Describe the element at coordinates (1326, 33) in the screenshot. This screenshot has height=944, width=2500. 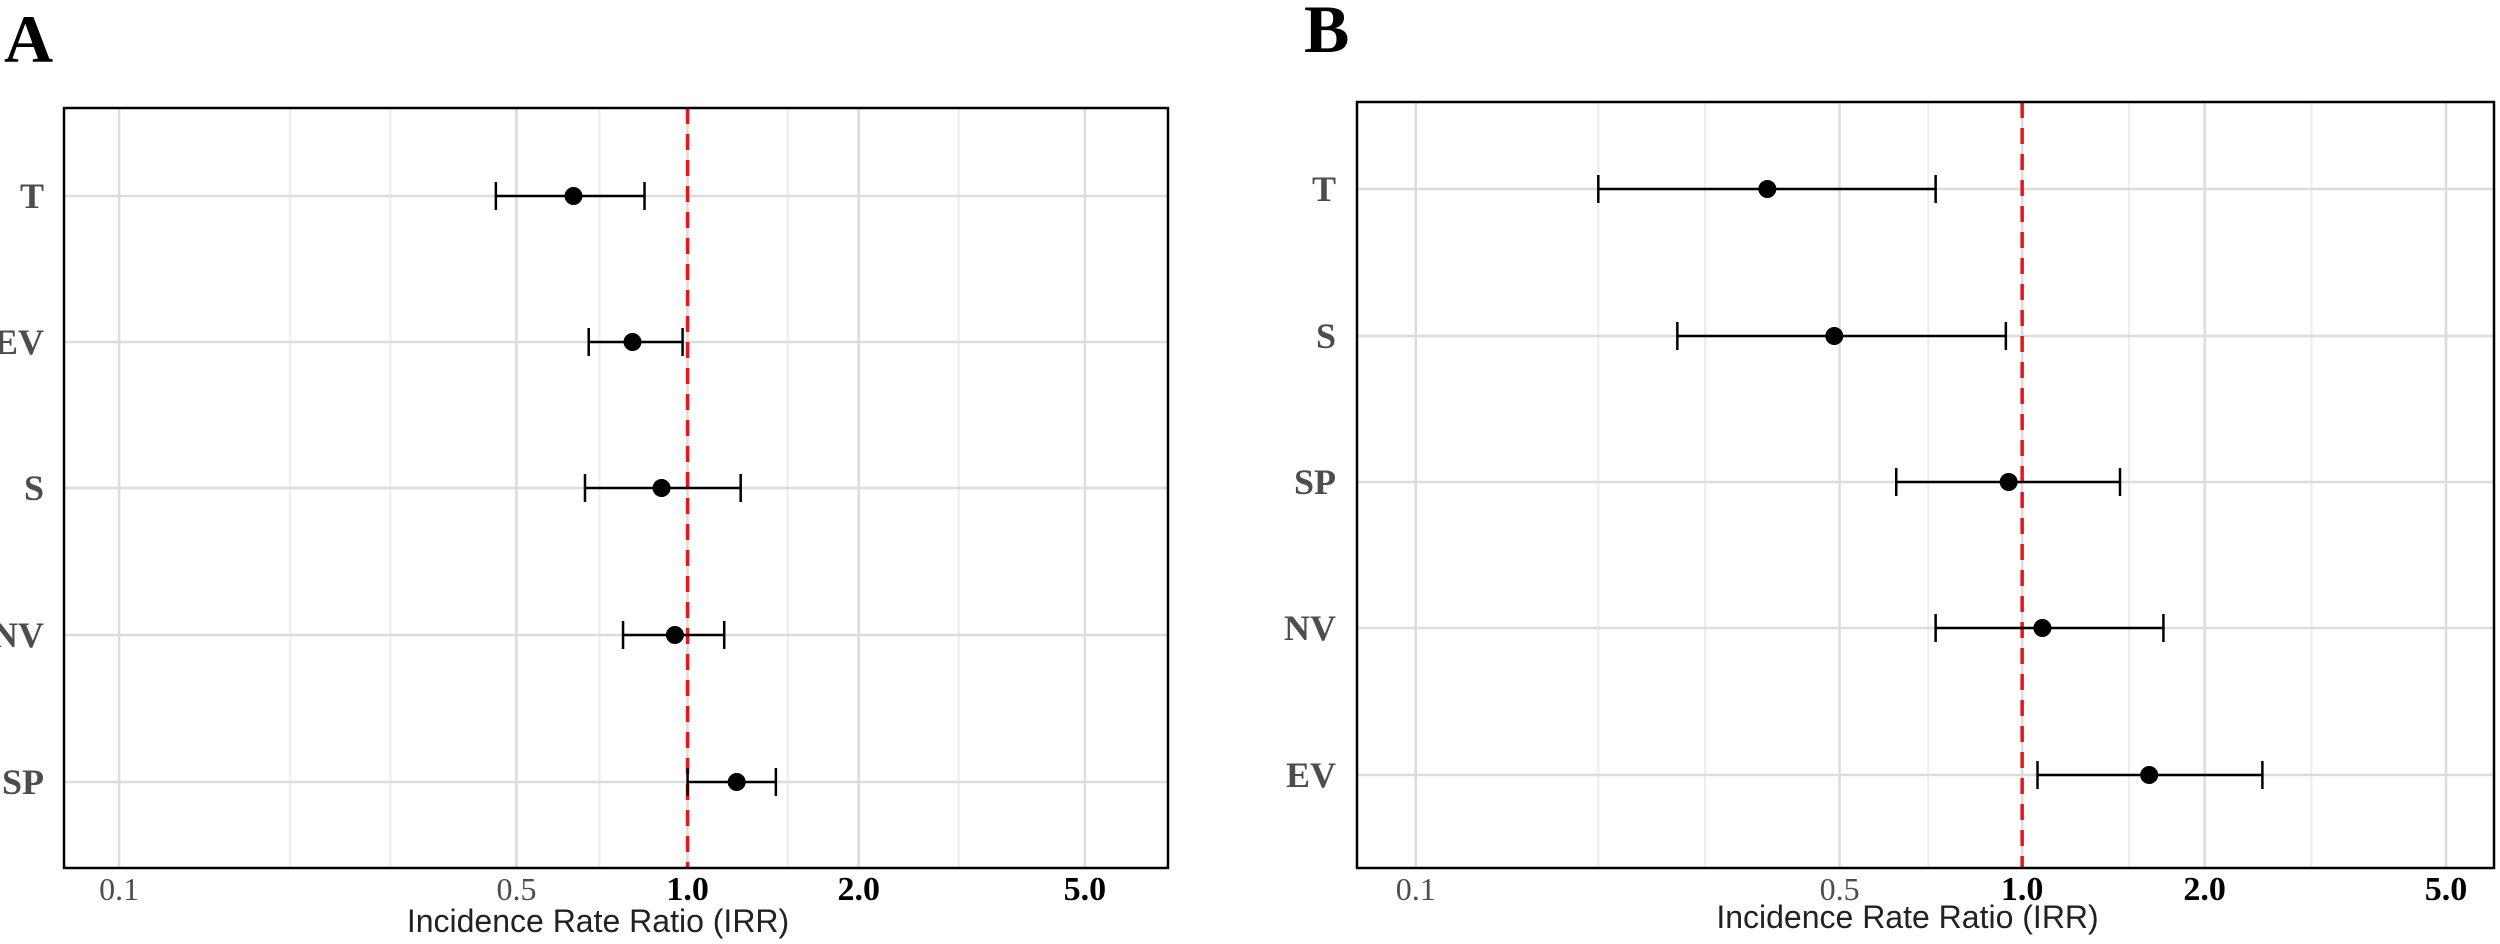
I see `panel-label: B` at that location.